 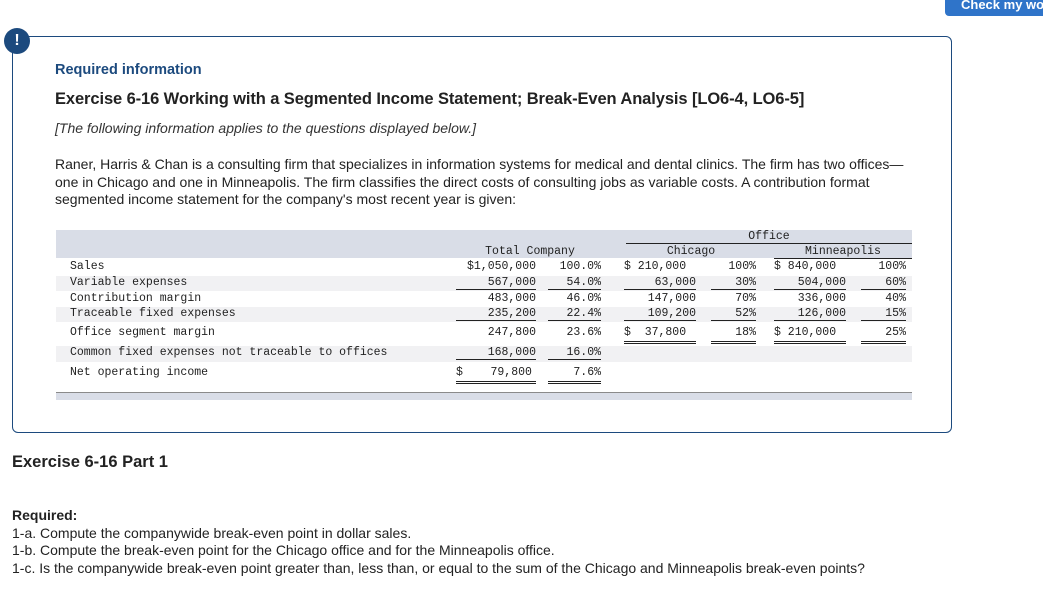 What do you see at coordinates (691, 251) in the screenshot?
I see `header-chicago: Chicago` at bounding box center [691, 251].